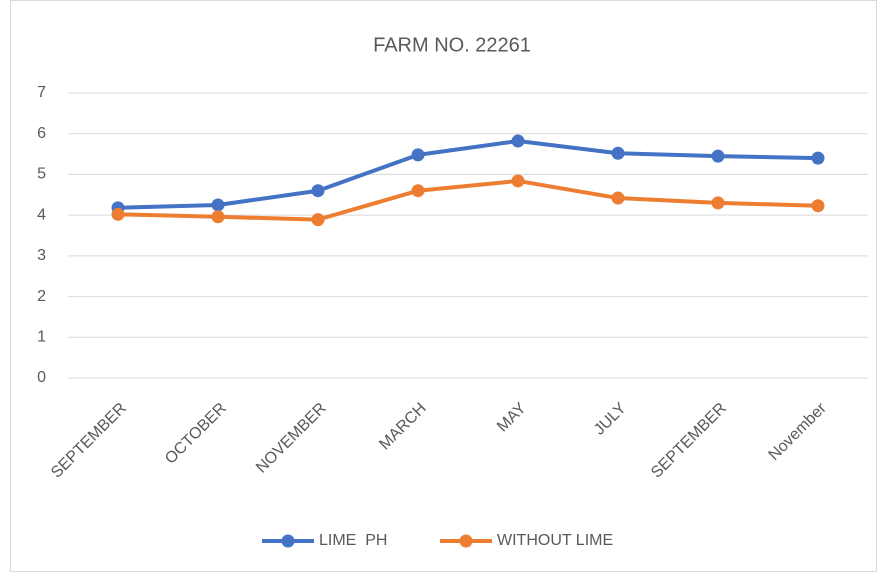 The image size is (885, 577). I want to click on y-tick-label: 2, so click(41, 296).